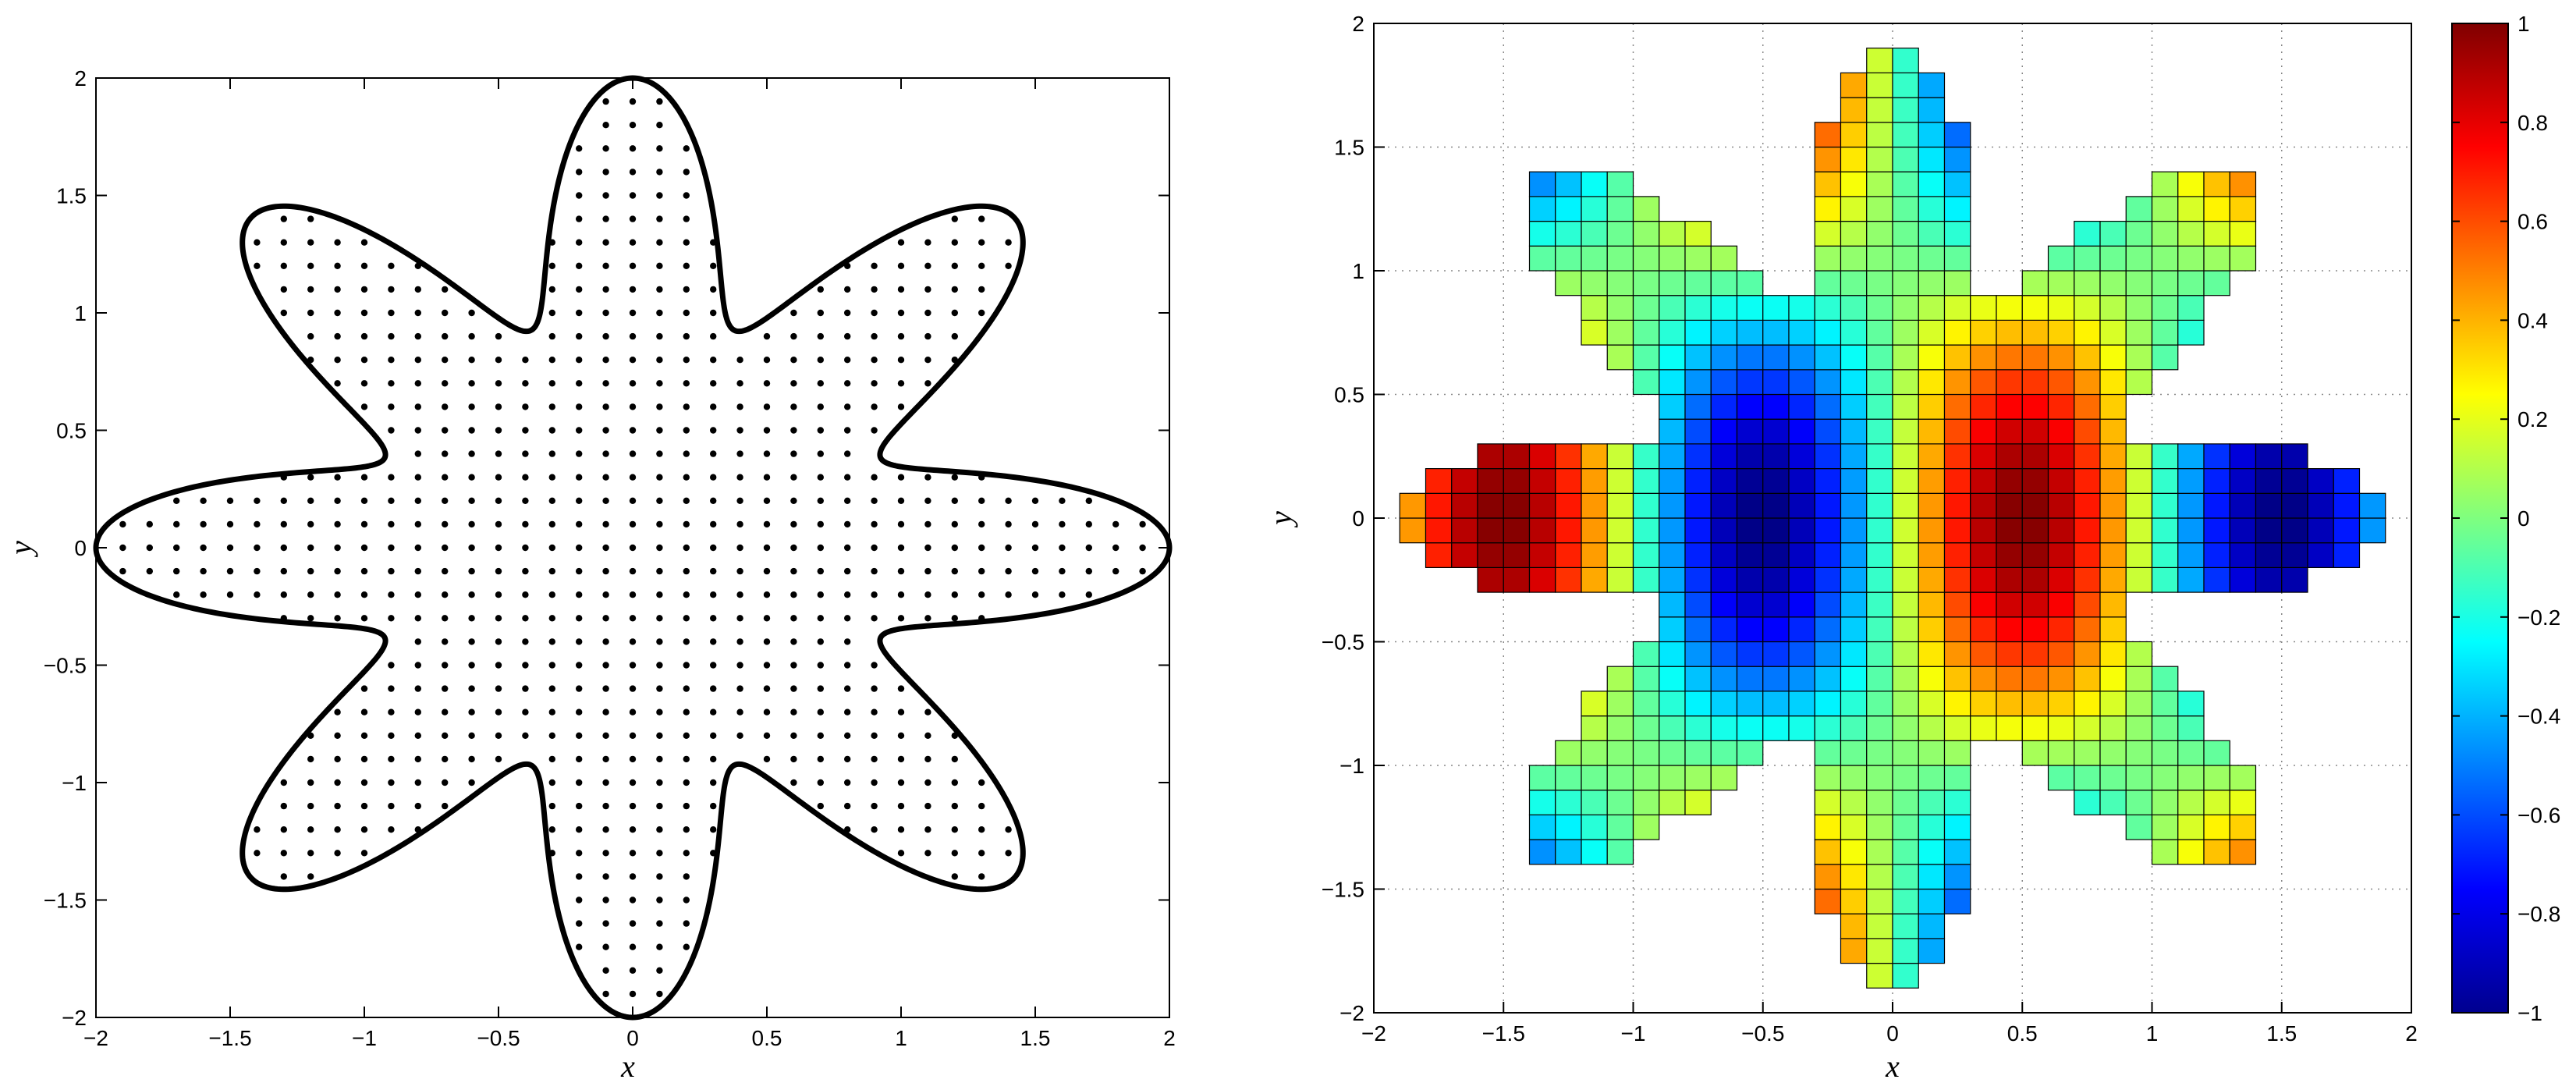 This screenshot has height=1090, width=2576. What do you see at coordinates (901, 1038) in the screenshot?
I see `x-tick-label: 1` at bounding box center [901, 1038].